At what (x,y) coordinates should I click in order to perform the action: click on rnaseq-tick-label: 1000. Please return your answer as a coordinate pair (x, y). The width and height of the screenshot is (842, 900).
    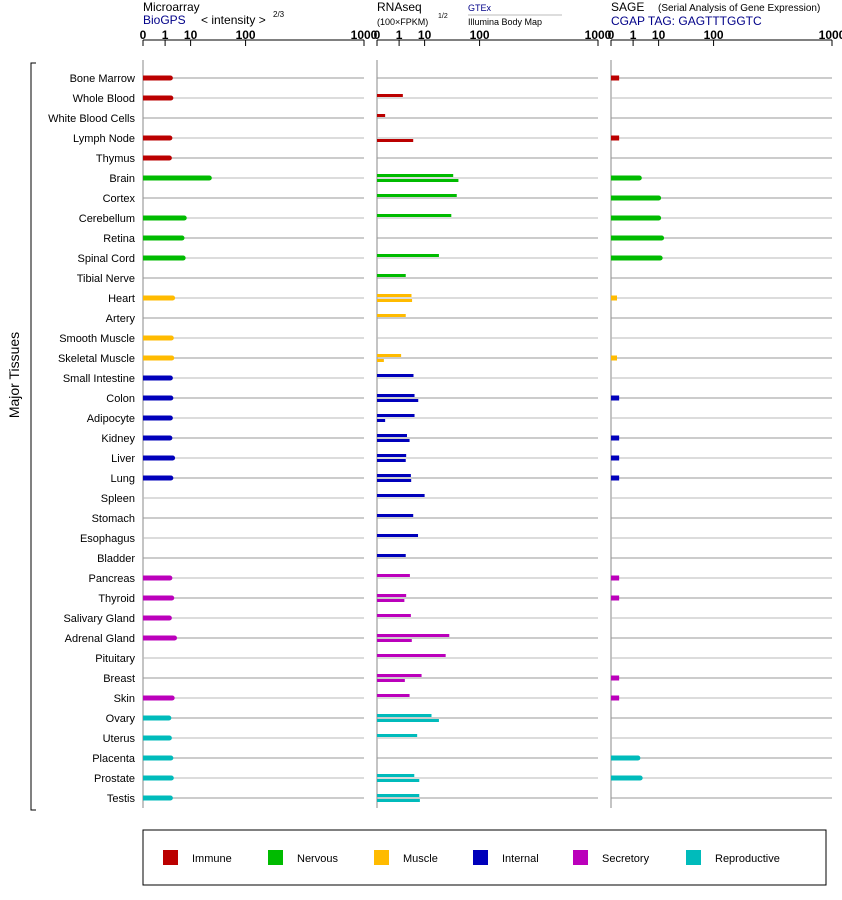
    Looking at the image, I should click on (598, 35).